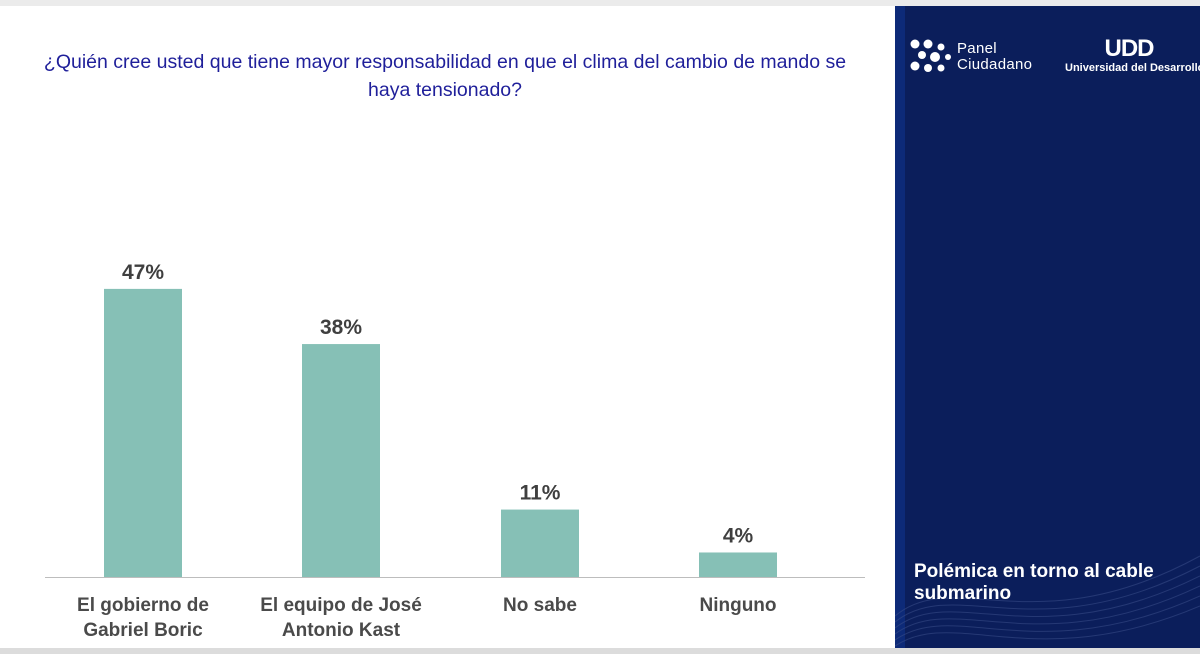 The width and height of the screenshot is (1200, 654). What do you see at coordinates (341, 327) in the screenshot?
I see `data-label-1: 38%` at bounding box center [341, 327].